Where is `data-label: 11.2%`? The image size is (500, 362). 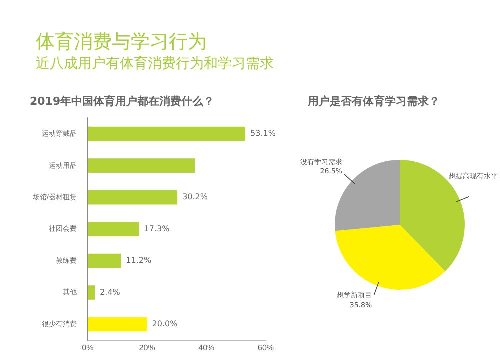 data-label: 11.2% is located at coordinates (139, 261).